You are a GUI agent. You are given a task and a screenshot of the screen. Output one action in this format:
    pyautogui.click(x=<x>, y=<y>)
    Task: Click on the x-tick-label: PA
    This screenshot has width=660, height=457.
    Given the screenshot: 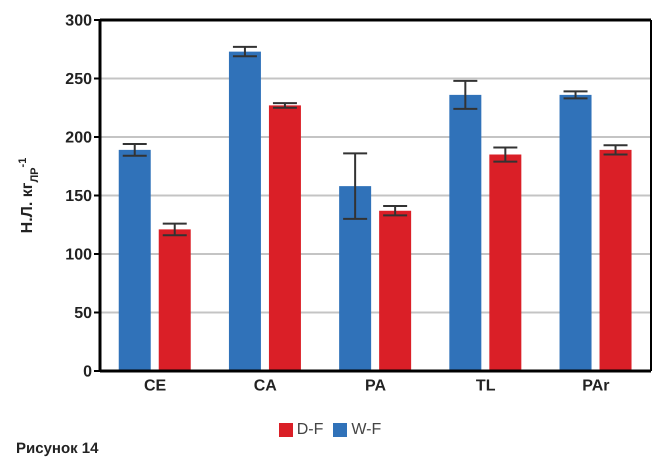 What is the action you would take?
    pyautogui.click(x=375, y=385)
    